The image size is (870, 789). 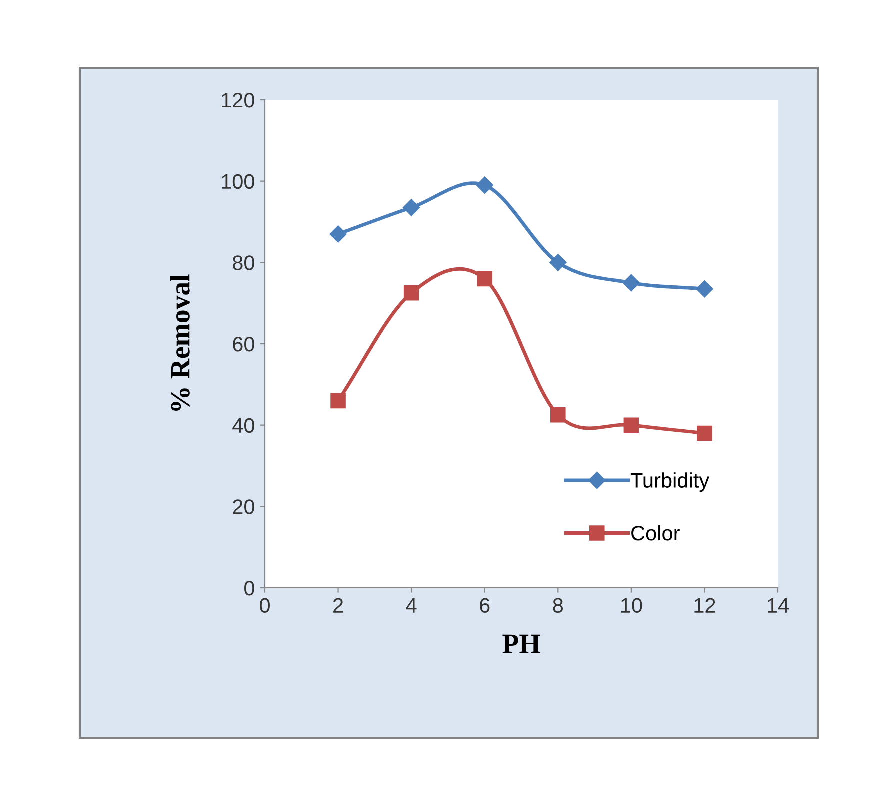 I want to click on x-tick-label: 6, so click(x=485, y=606).